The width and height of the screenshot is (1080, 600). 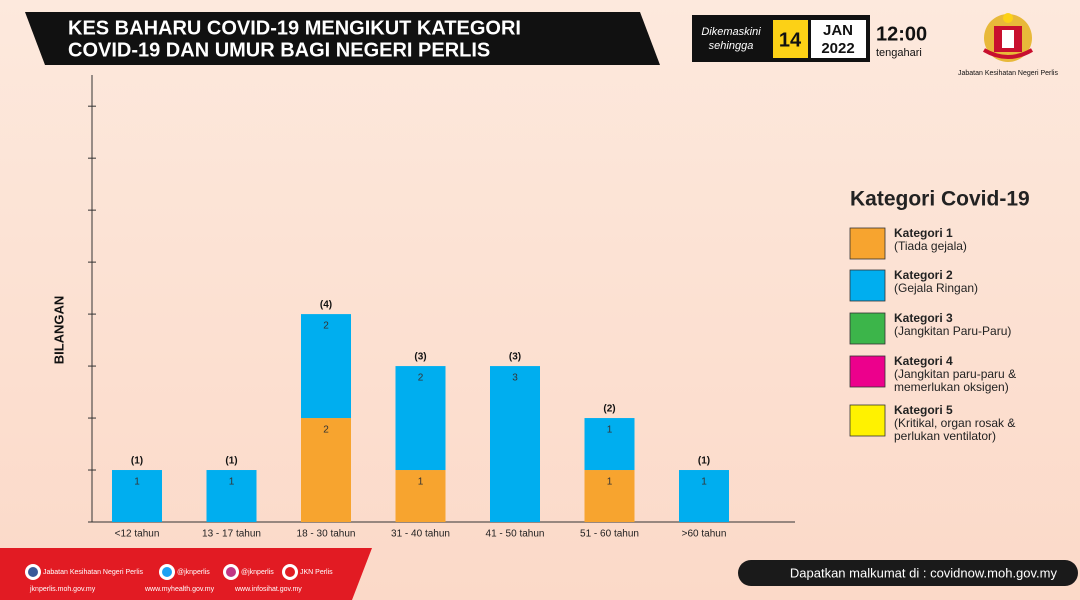 I want to click on time: 12:00, so click(x=901, y=34).